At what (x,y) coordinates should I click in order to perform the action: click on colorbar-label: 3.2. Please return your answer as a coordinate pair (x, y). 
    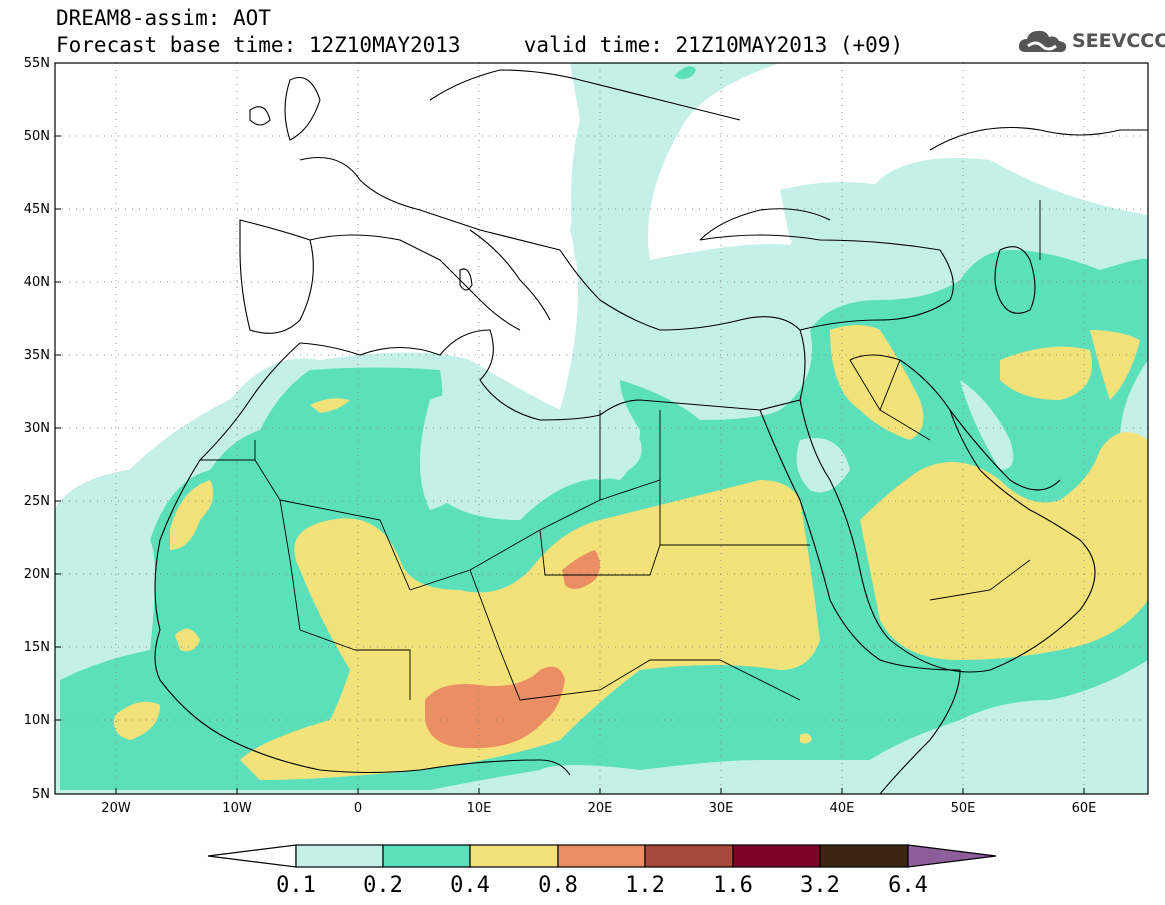
    Looking at the image, I should click on (820, 885).